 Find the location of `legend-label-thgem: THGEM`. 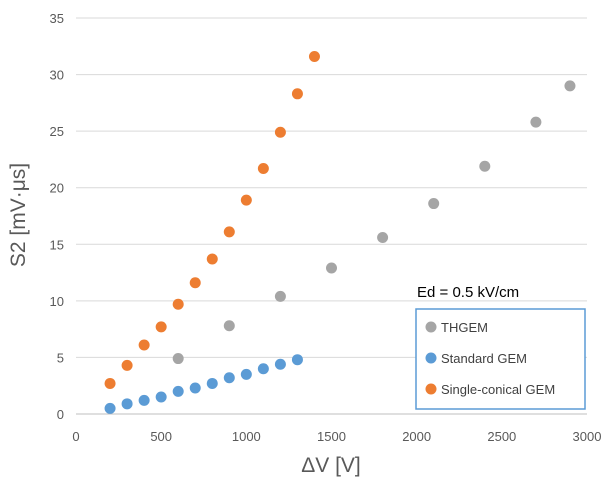

legend-label-thgem: THGEM is located at coordinates (464, 327).